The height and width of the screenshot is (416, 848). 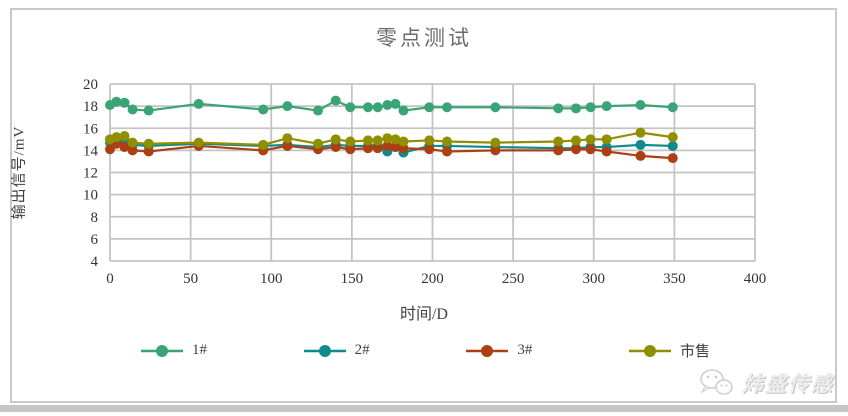 What do you see at coordinates (190, 279) in the screenshot?
I see `x-tick-label: 50` at bounding box center [190, 279].